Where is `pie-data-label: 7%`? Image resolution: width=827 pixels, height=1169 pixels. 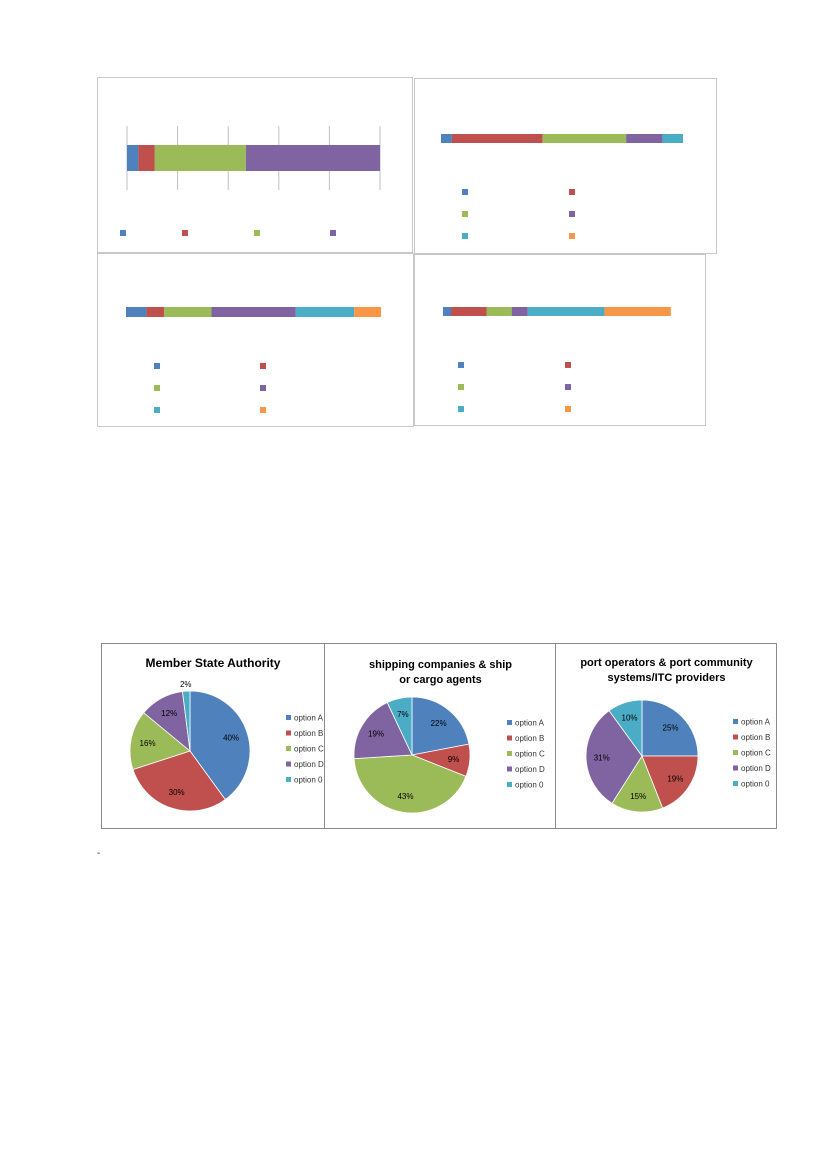
pie-data-label: 7% is located at coordinates (403, 714).